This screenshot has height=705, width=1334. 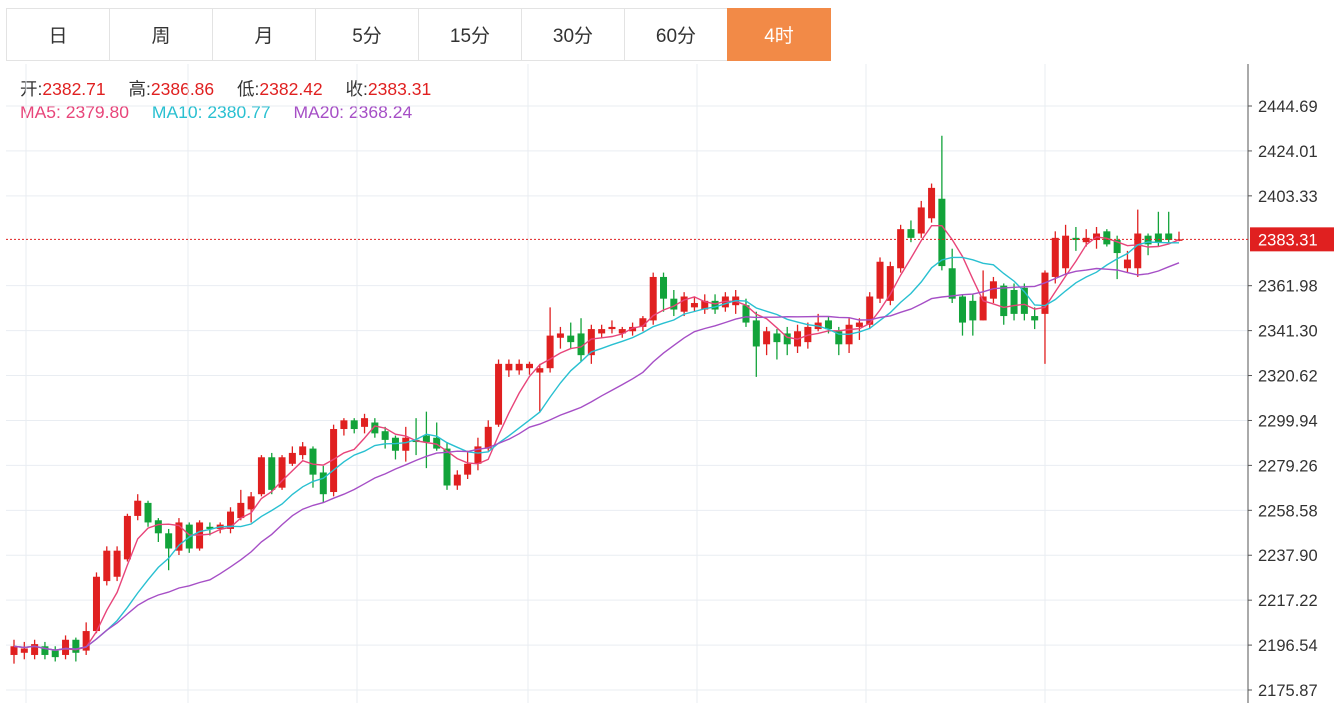 I want to click on tab-1: 周, so click(x=161, y=34).